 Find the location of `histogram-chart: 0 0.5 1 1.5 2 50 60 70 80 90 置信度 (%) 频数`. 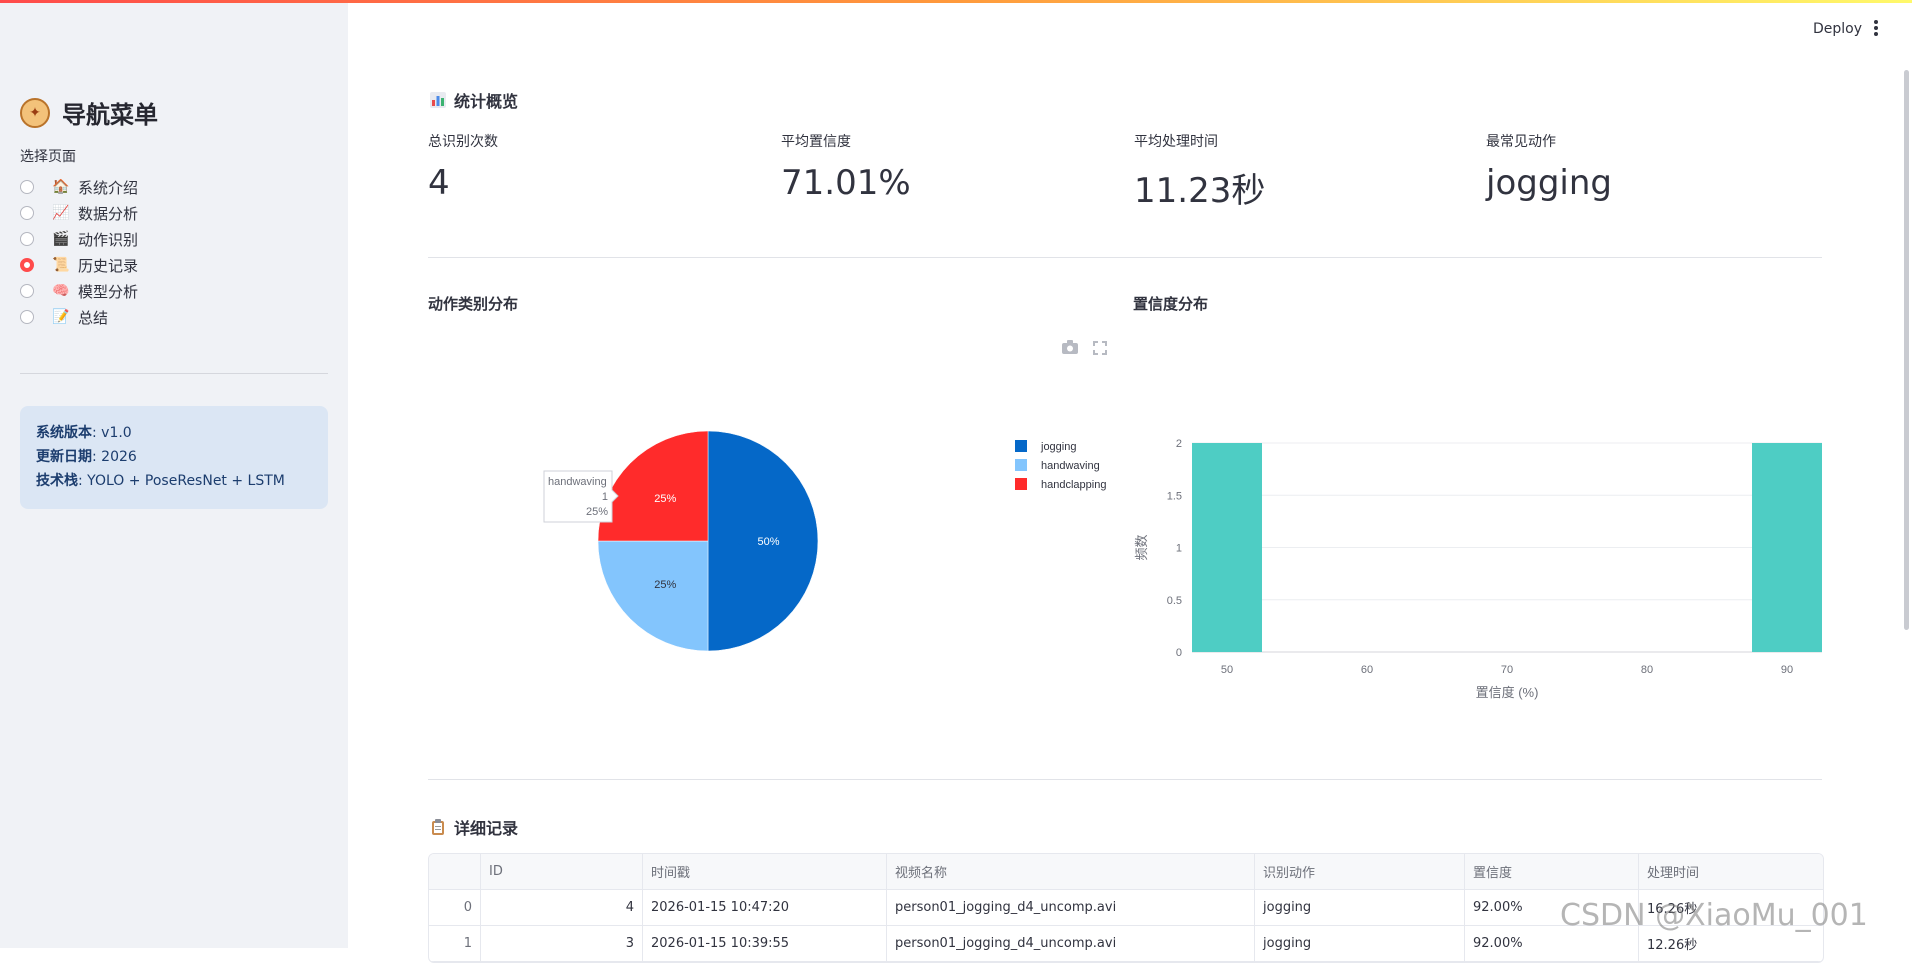

histogram-chart: 0 0.5 1 1.5 2 50 60 70 80 90 置信度 (%) 频数 is located at coordinates (1478, 569).